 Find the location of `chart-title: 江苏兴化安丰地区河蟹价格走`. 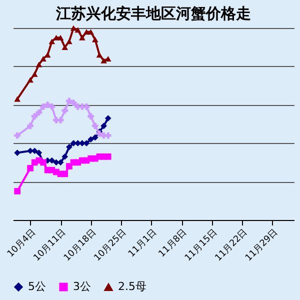

chart-title: 江苏兴化安丰地区河蟹价格走 is located at coordinates (153, 13).